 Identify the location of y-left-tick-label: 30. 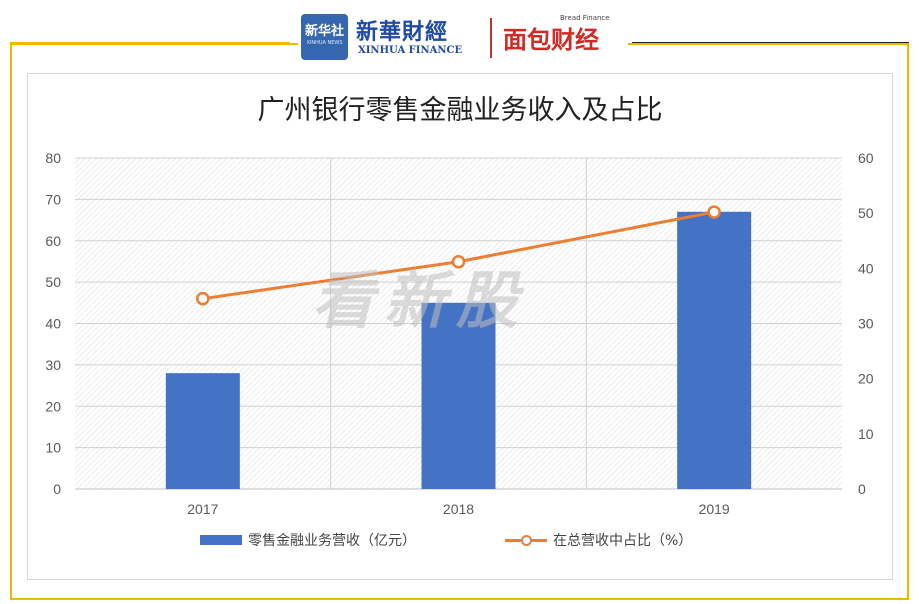
(53, 365).